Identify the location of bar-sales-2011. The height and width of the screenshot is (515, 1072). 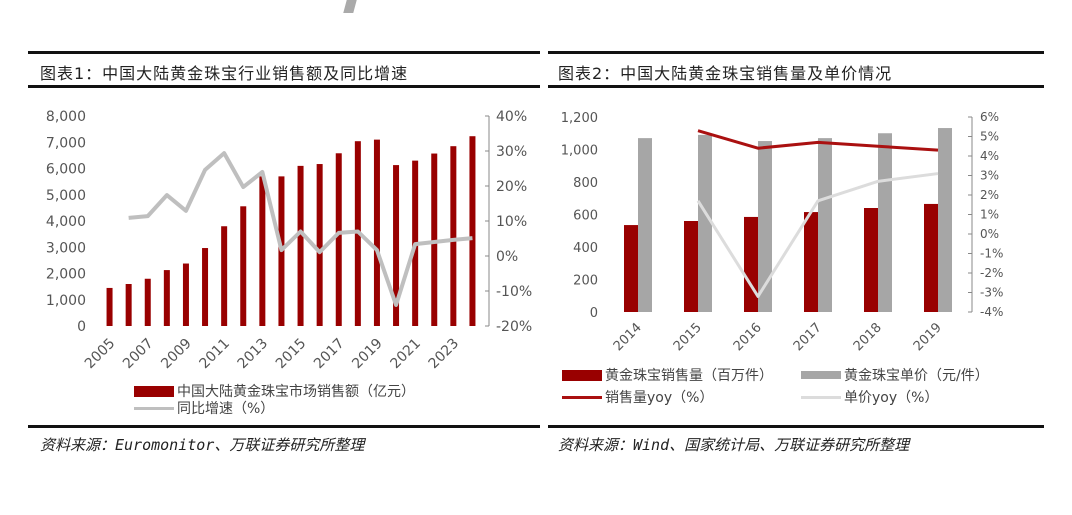
(224, 276).